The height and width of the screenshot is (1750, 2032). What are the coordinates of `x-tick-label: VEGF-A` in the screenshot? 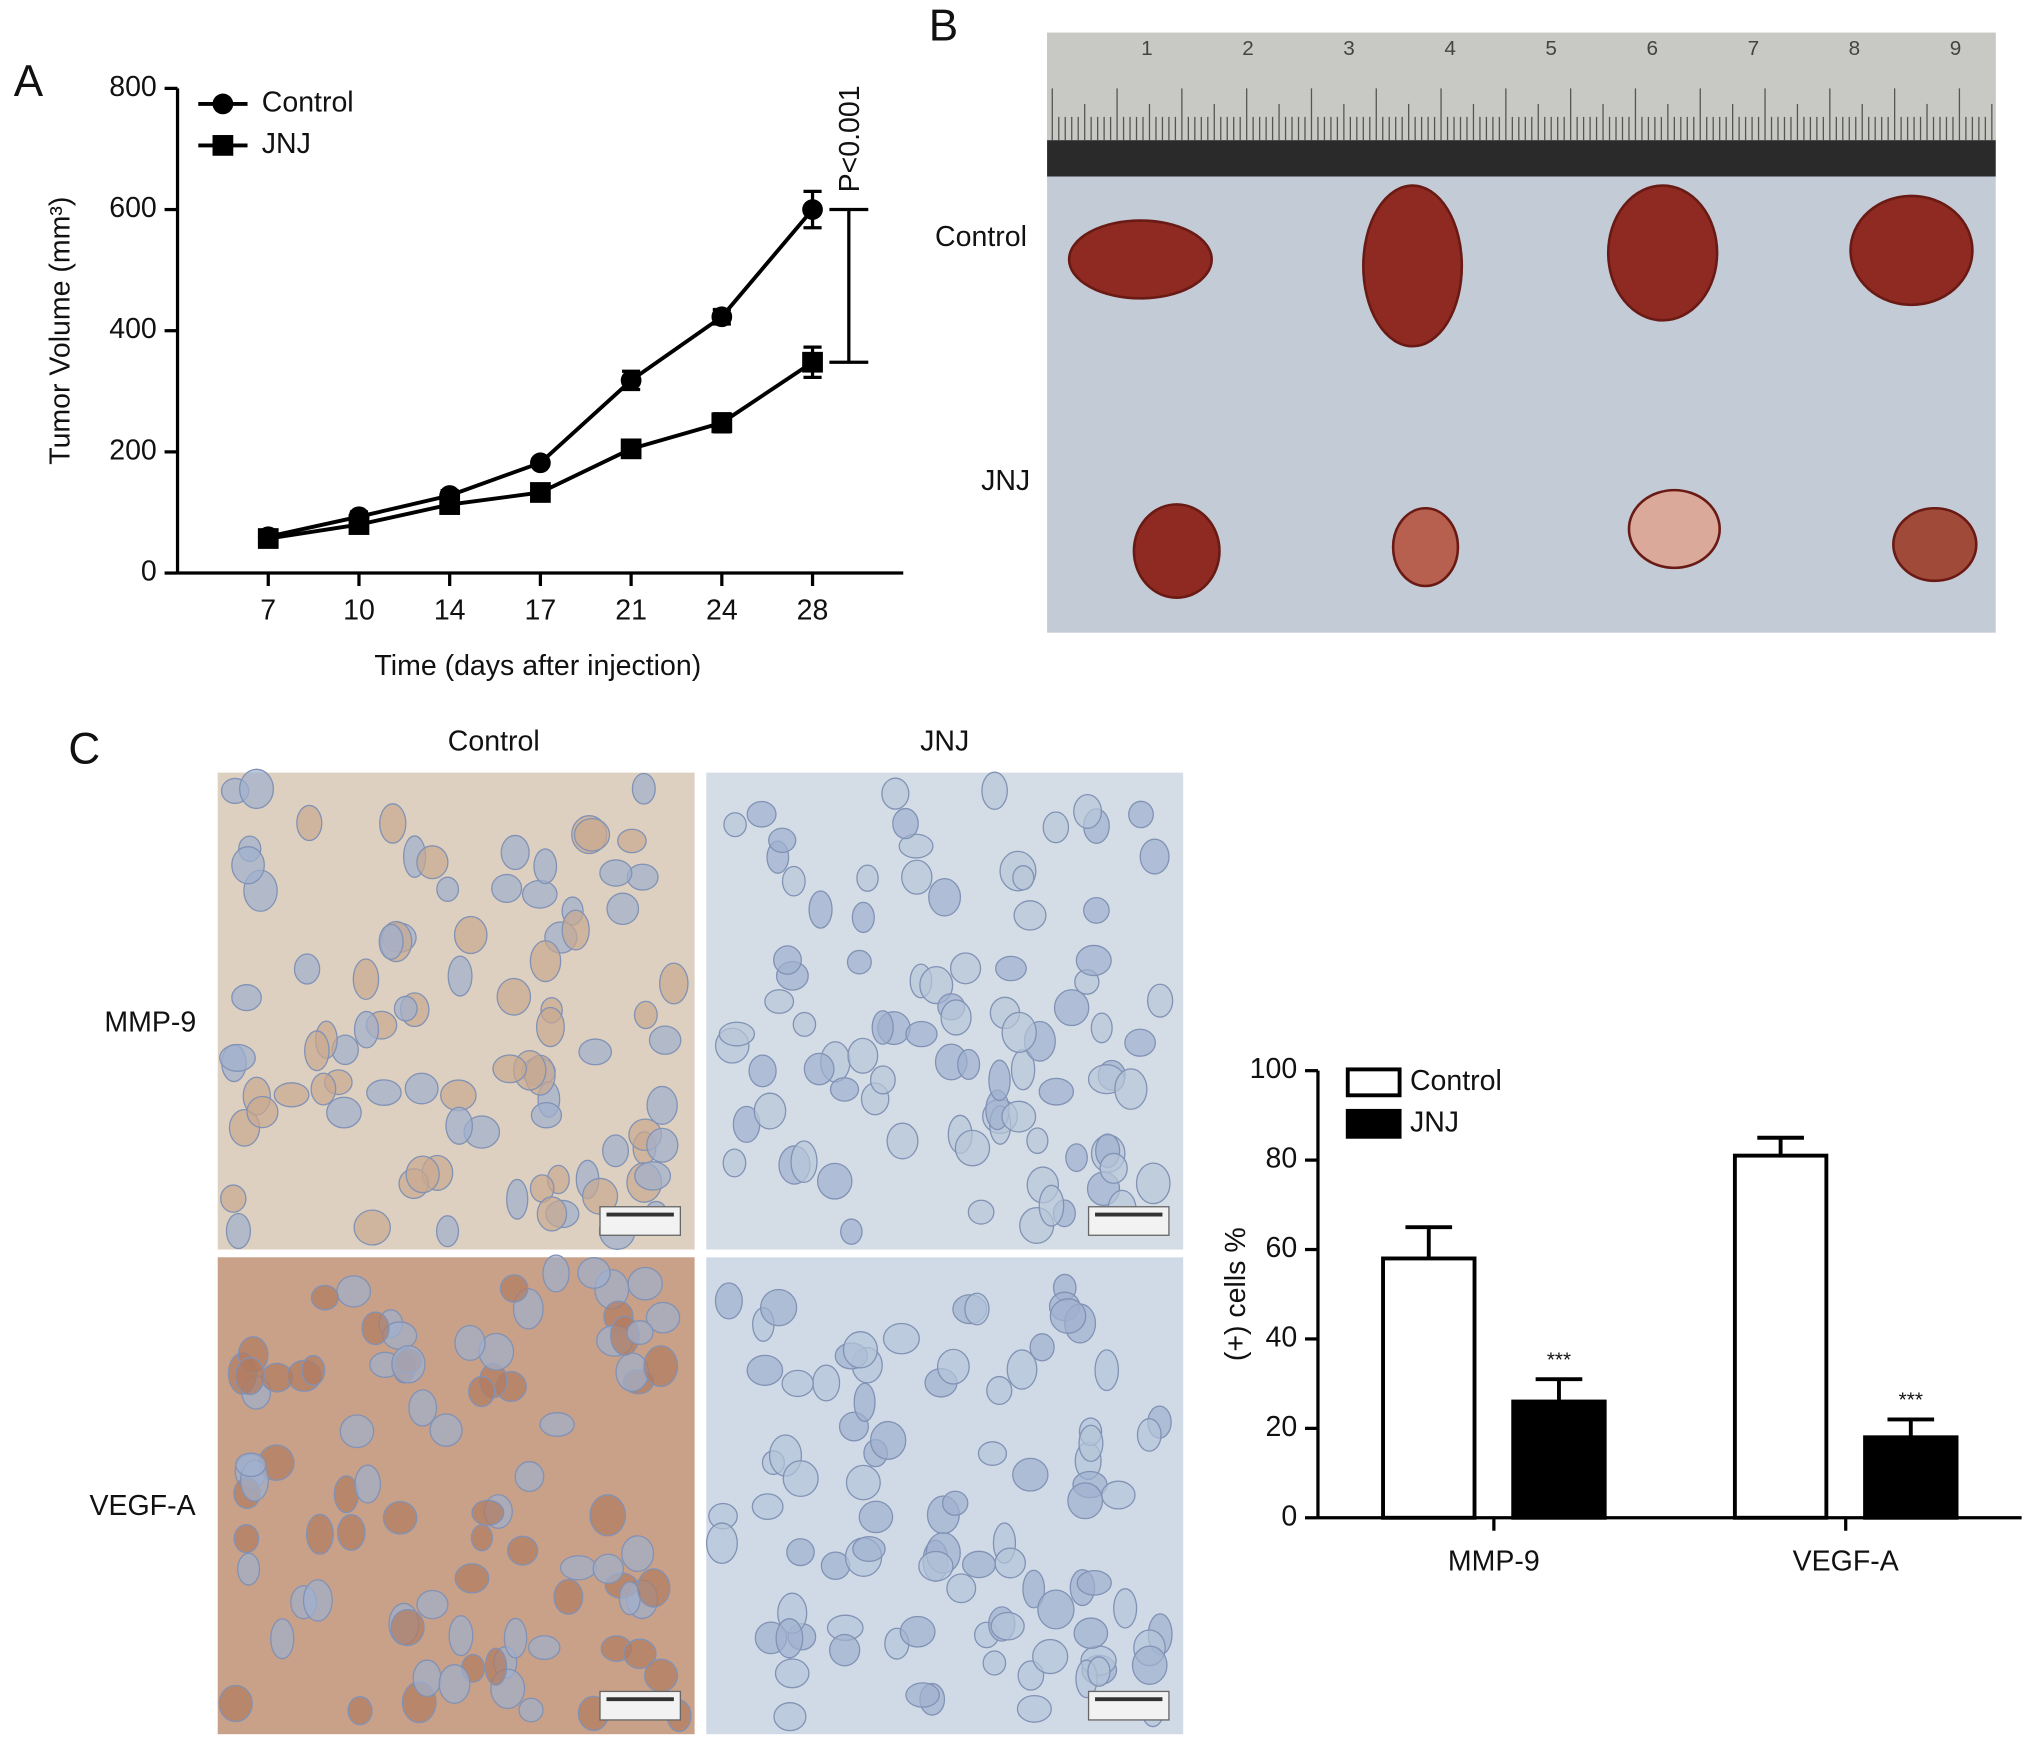 It's located at (1846, 1562).